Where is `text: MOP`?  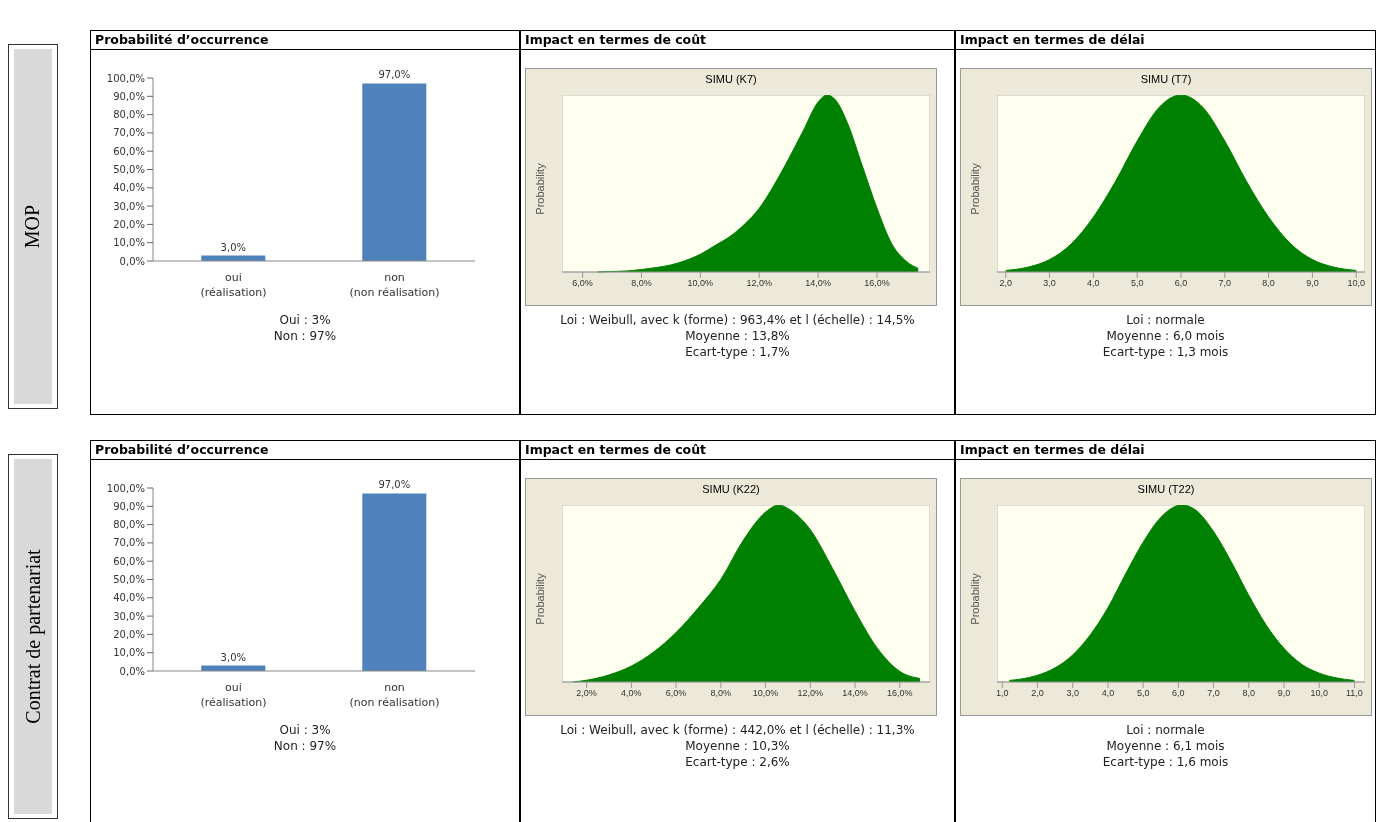 text: MOP is located at coordinates (33, 226).